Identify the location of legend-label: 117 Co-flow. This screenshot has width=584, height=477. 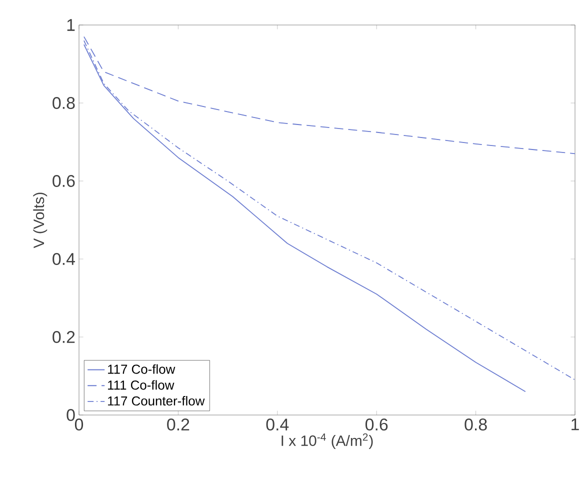
(142, 369).